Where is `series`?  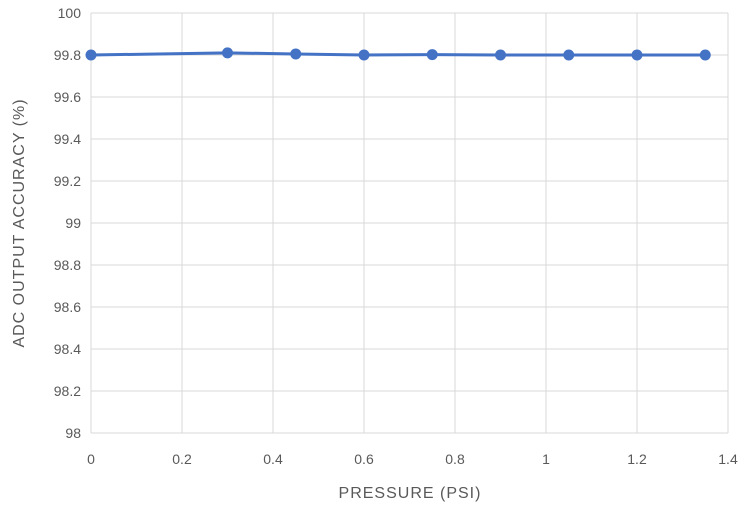 series is located at coordinates (398, 54).